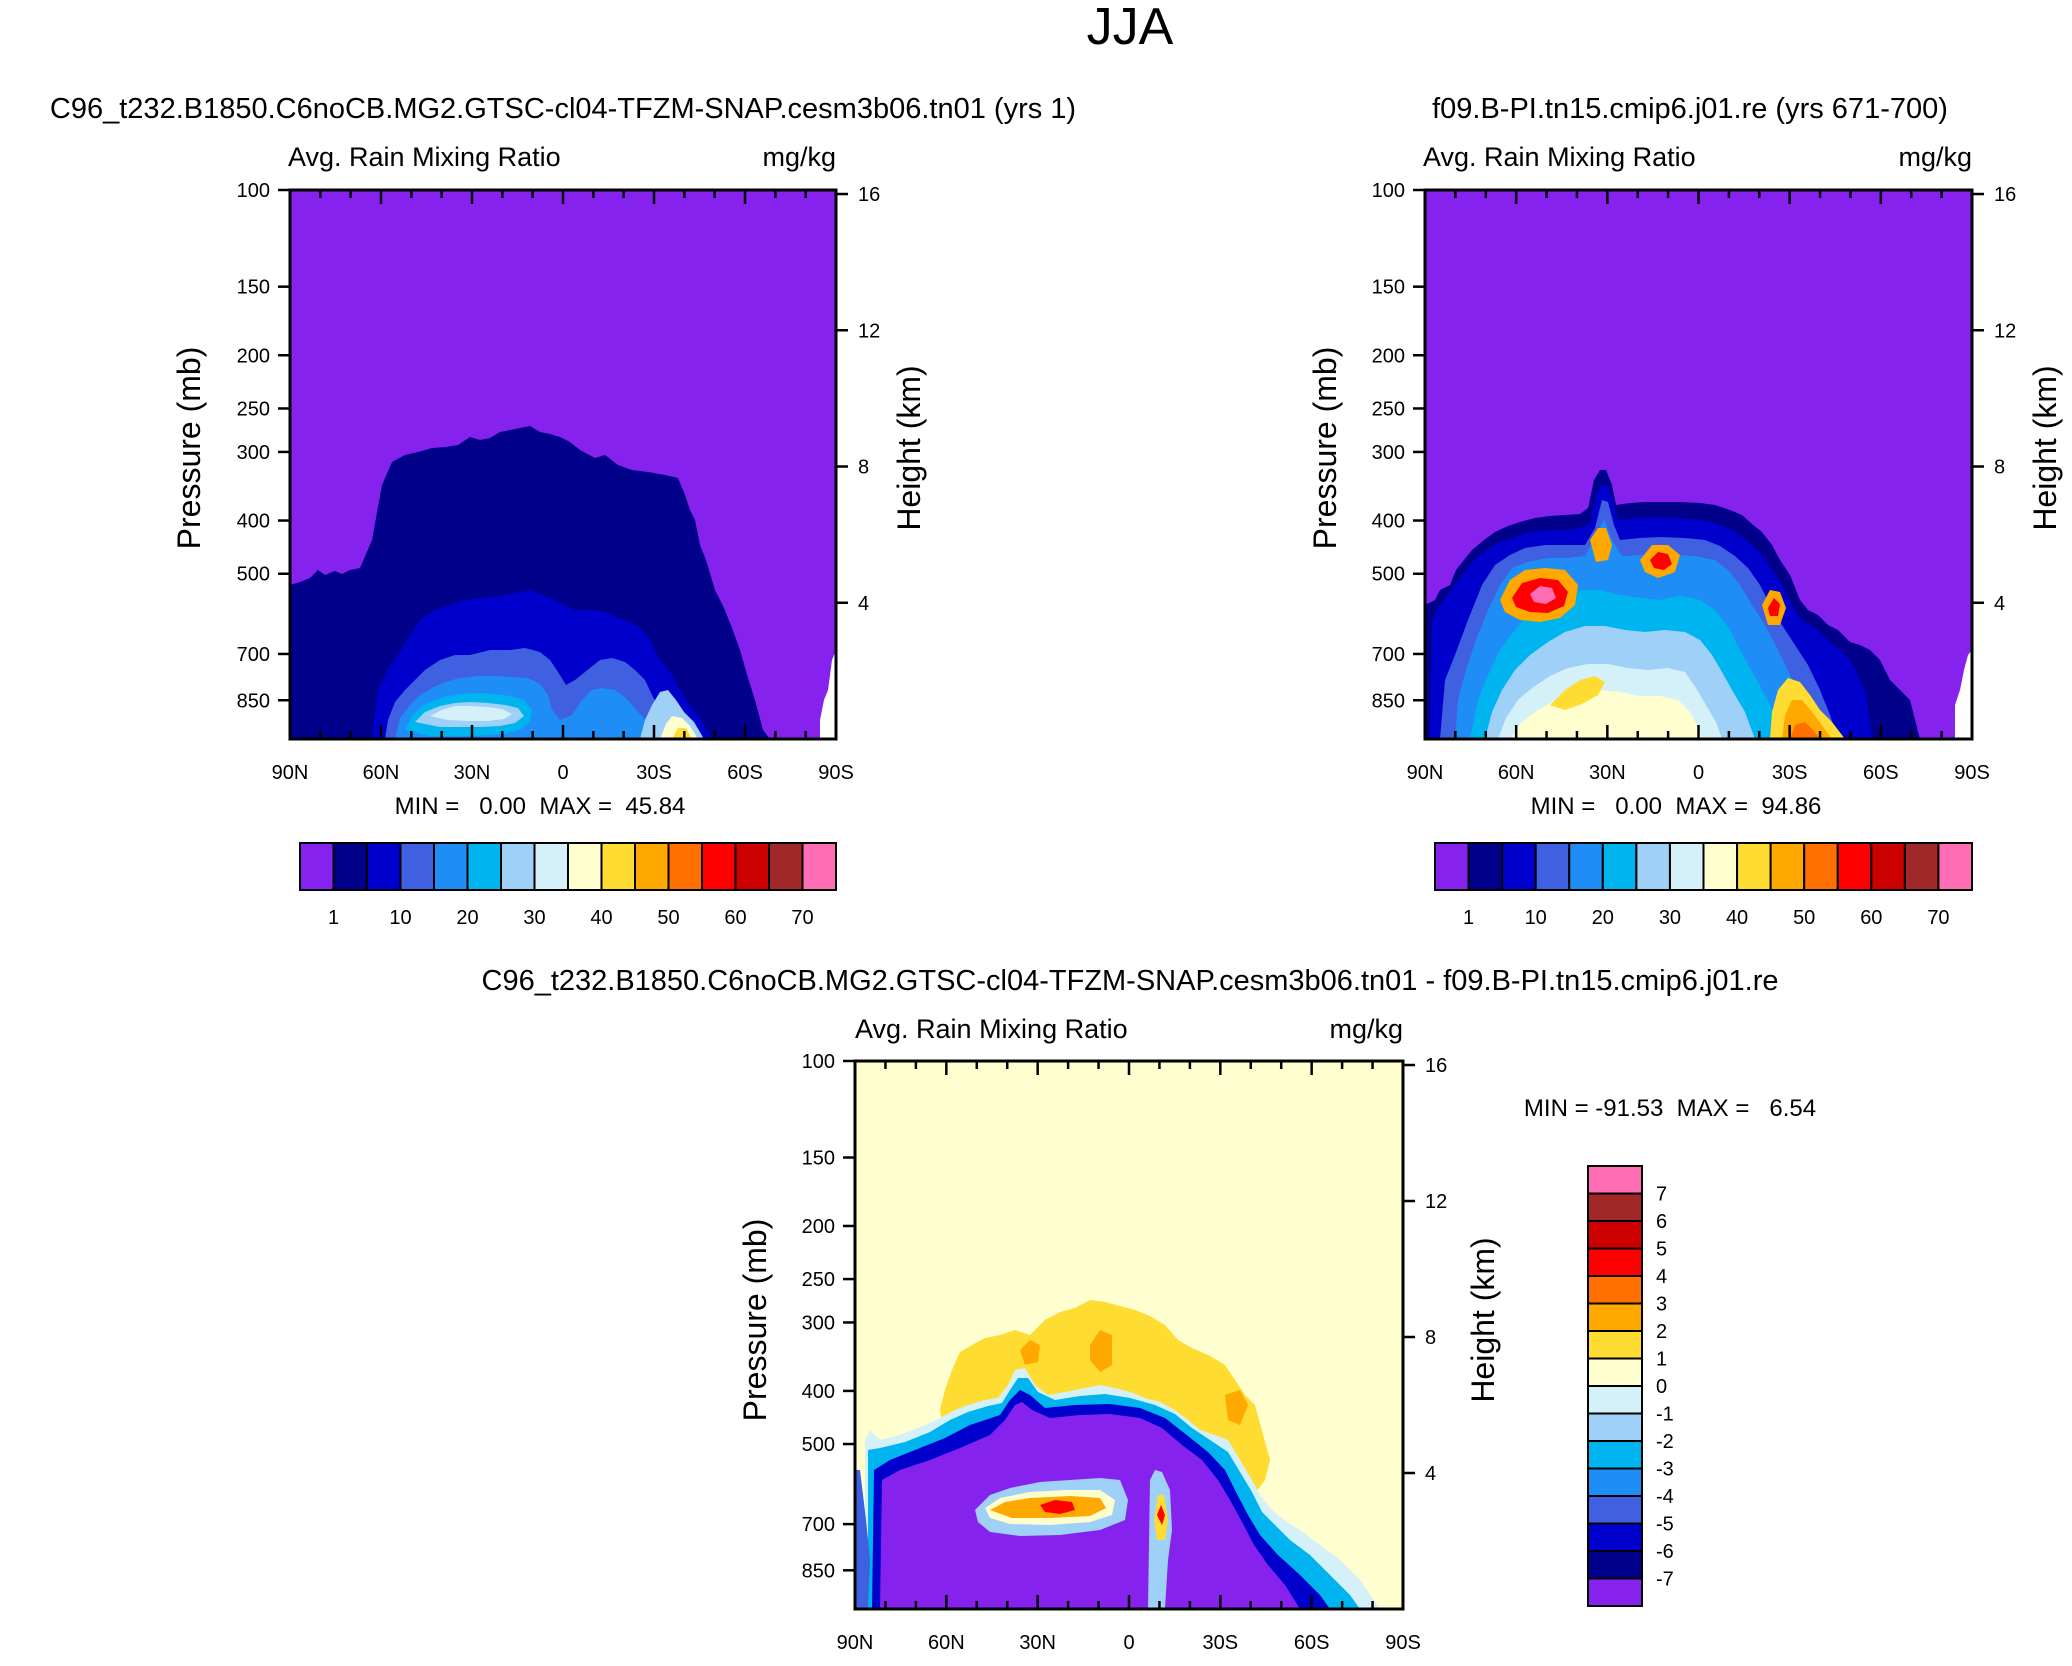 The image size is (2072, 1666). I want to click on p-tick-label: 300, so click(1388, 453).